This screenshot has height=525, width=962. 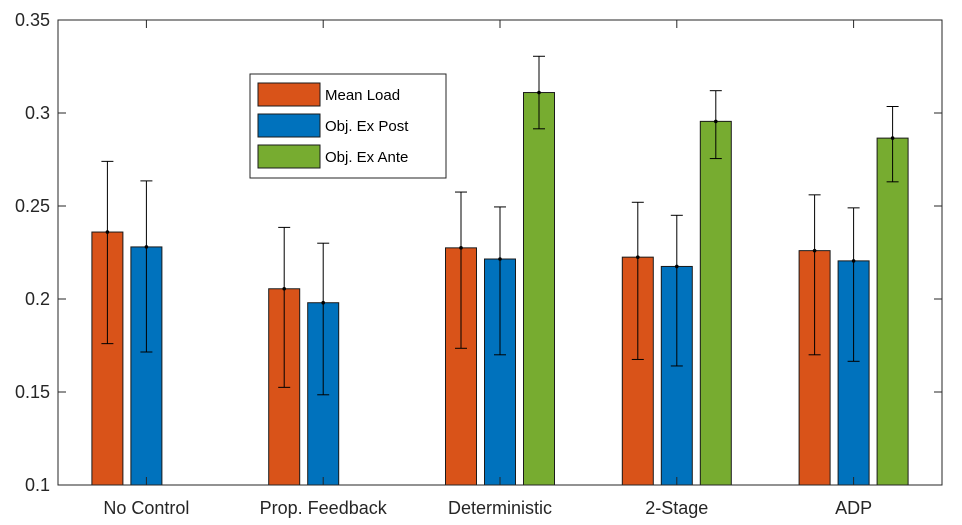 I want to click on y-tick-label: 0.15, so click(x=32, y=392).